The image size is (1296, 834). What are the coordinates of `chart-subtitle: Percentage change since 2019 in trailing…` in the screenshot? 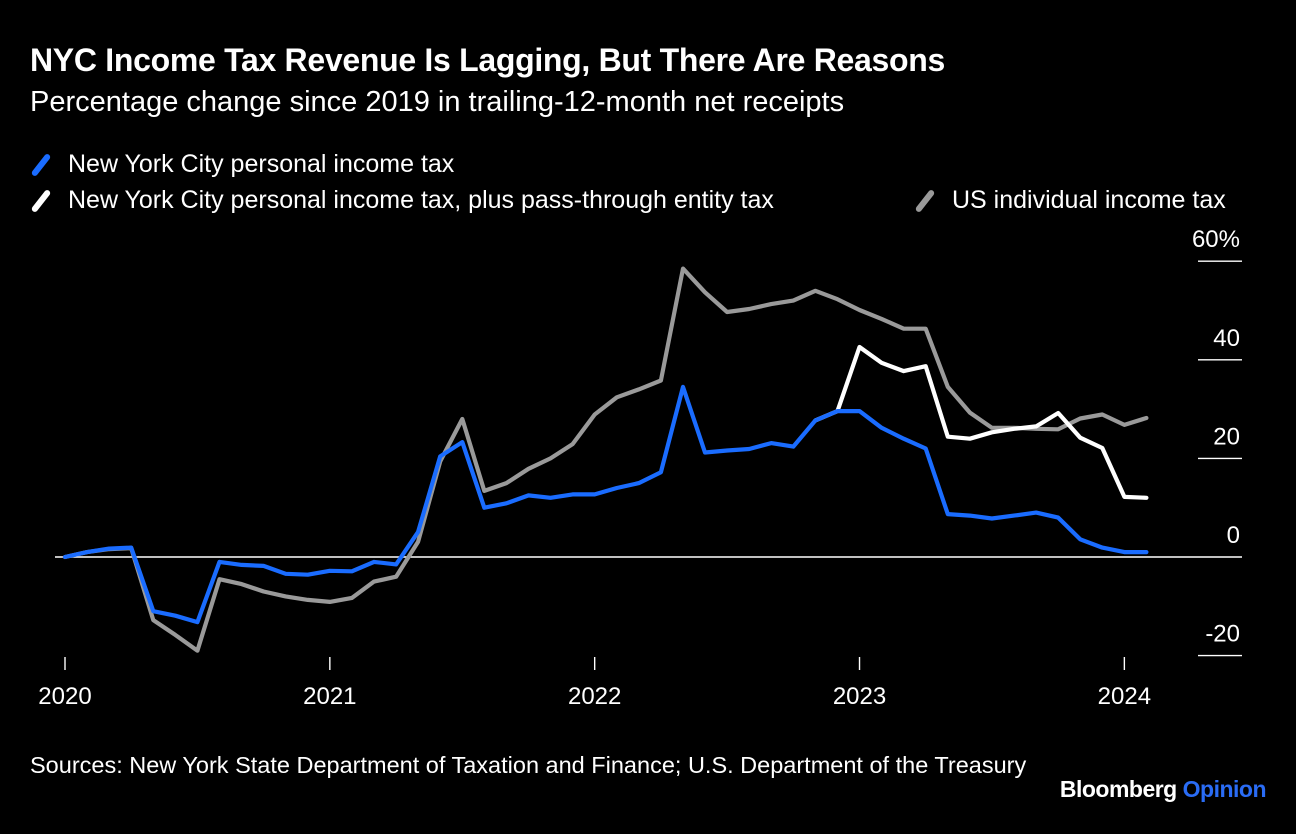 It's located at (437, 102).